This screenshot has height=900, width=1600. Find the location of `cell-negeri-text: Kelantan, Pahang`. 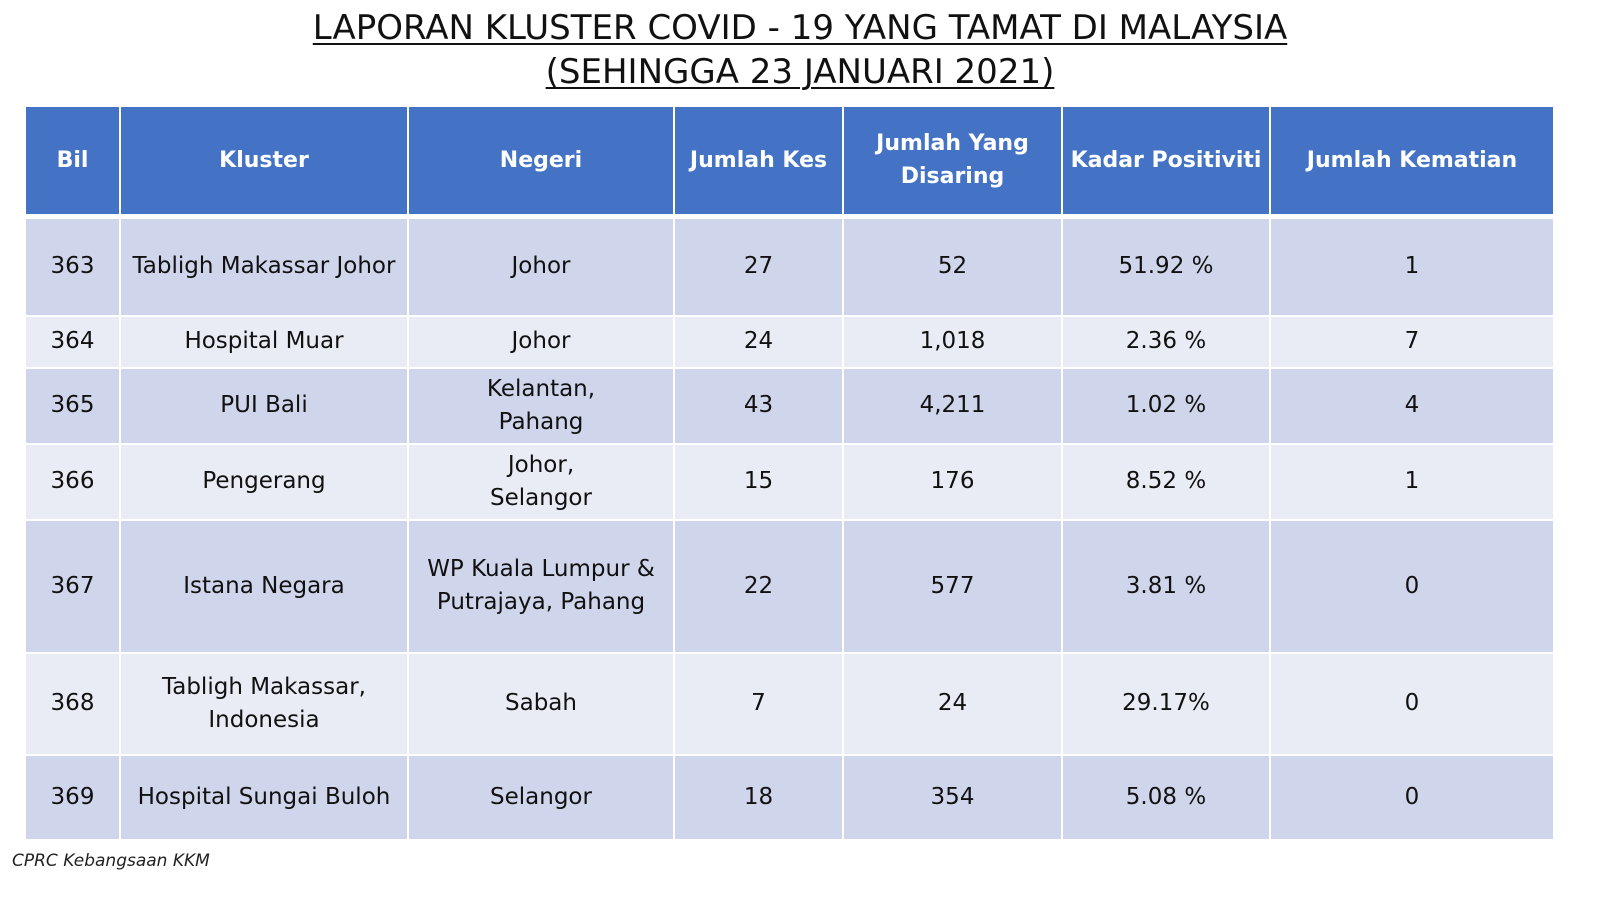

cell-negeri-text: Kelantan, Pahang is located at coordinates (541, 405).